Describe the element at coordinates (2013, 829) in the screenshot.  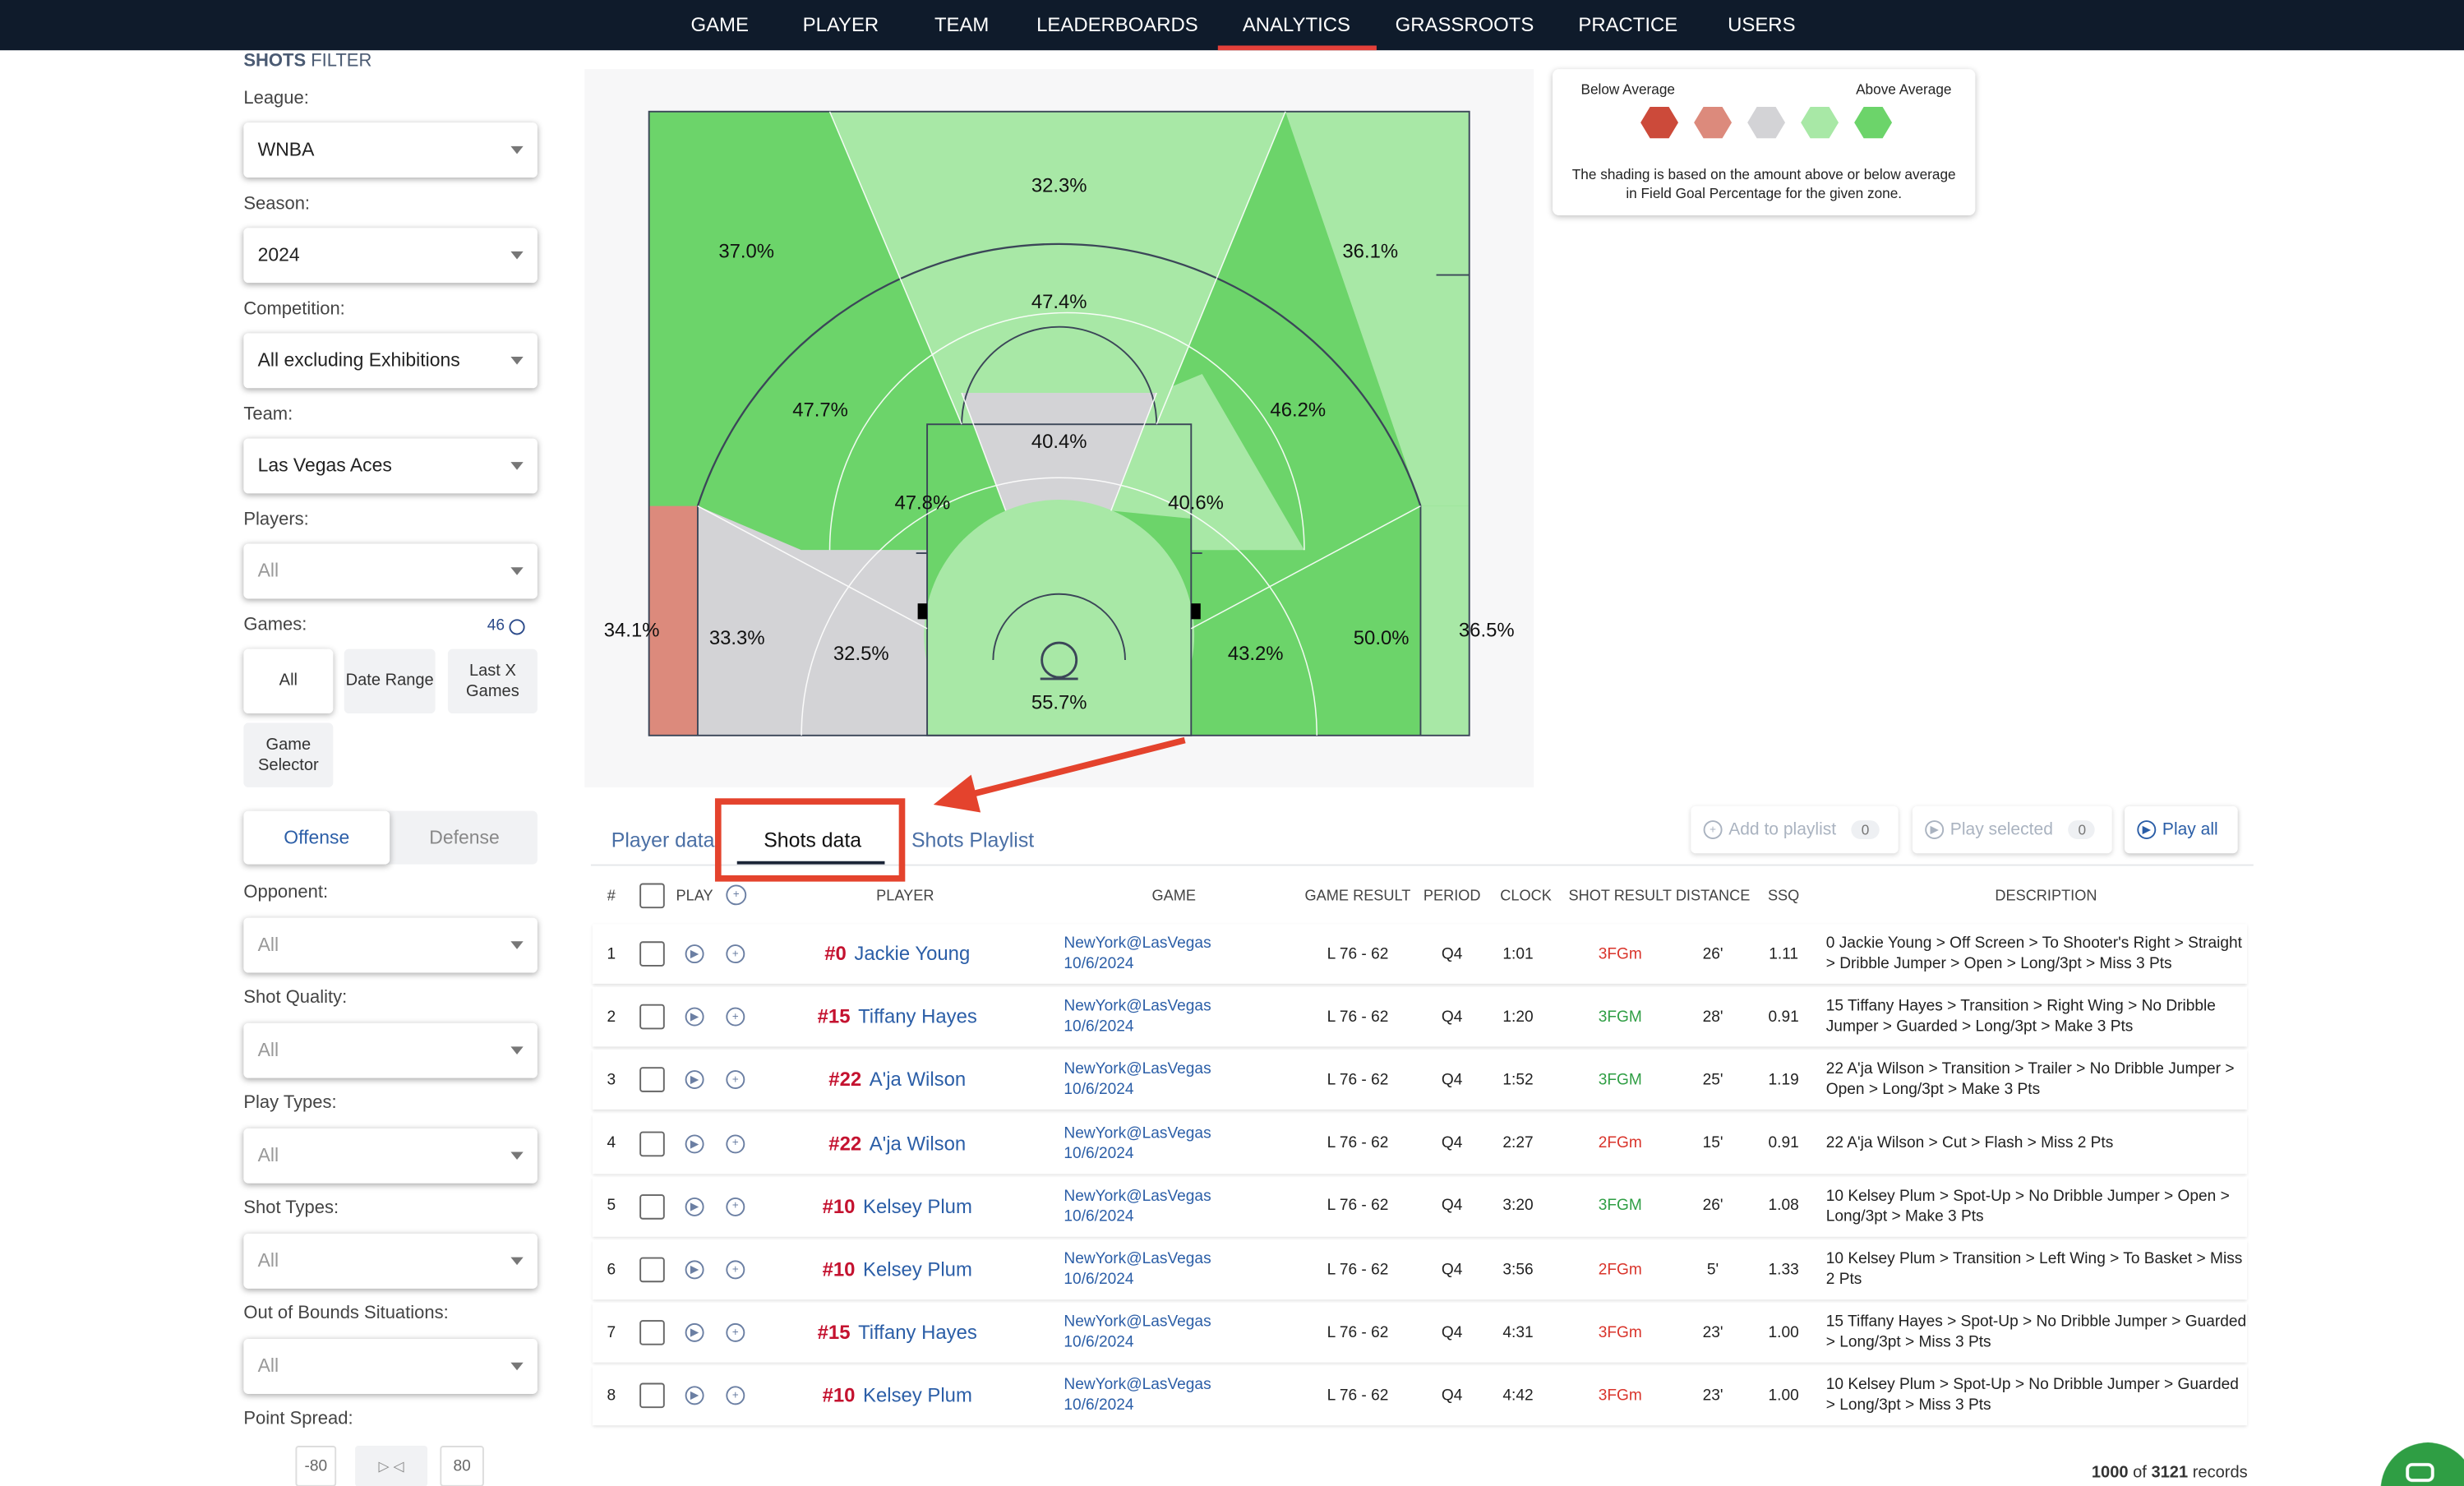
I see `play-selected-button: ▶ Play selected 0` at that location.